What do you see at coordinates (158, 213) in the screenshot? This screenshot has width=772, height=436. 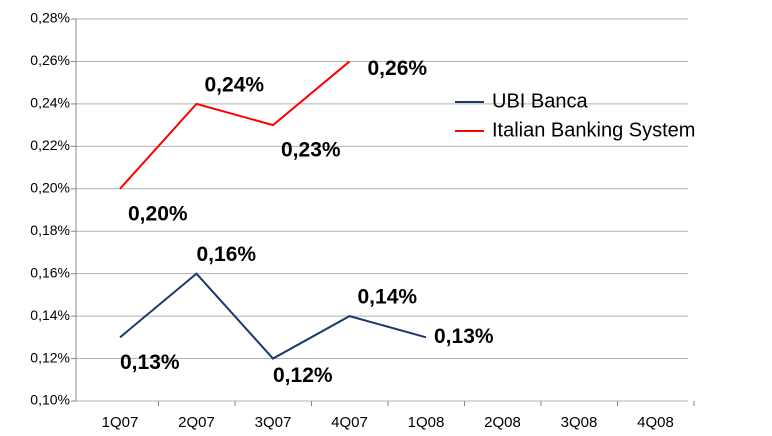 I see `data-label: 0,20%` at bounding box center [158, 213].